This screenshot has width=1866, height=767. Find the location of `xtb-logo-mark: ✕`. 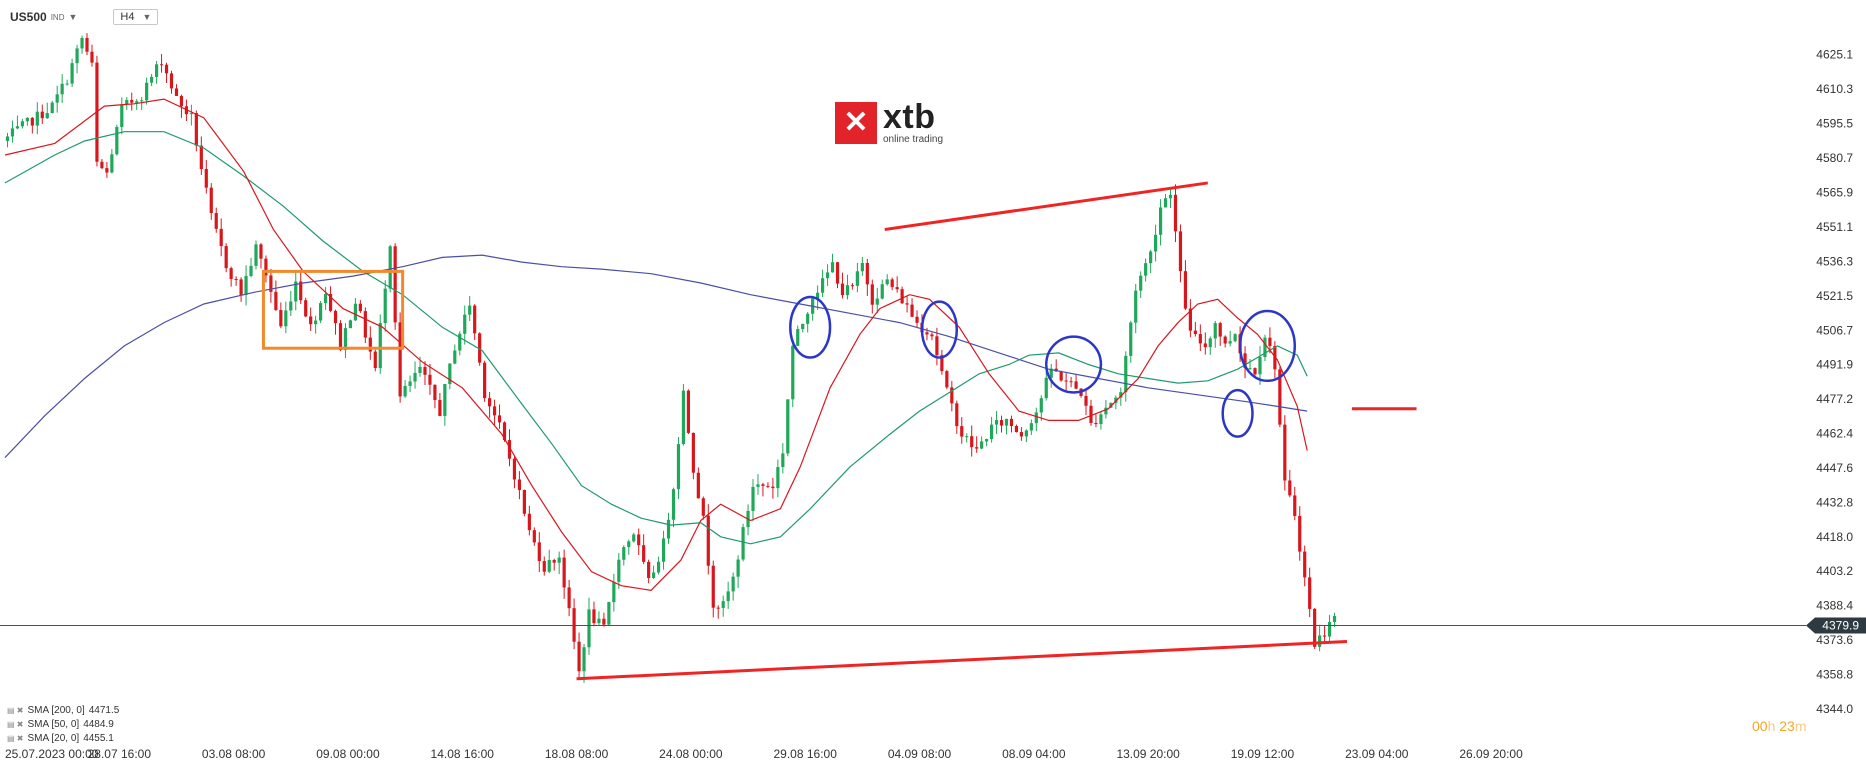

xtb-logo-mark: ✕ is located at coordinates (856, 122).